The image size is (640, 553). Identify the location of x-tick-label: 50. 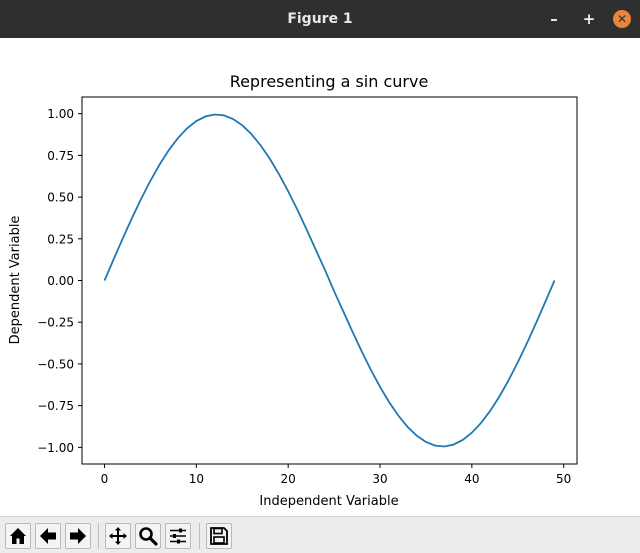
(563, 479).